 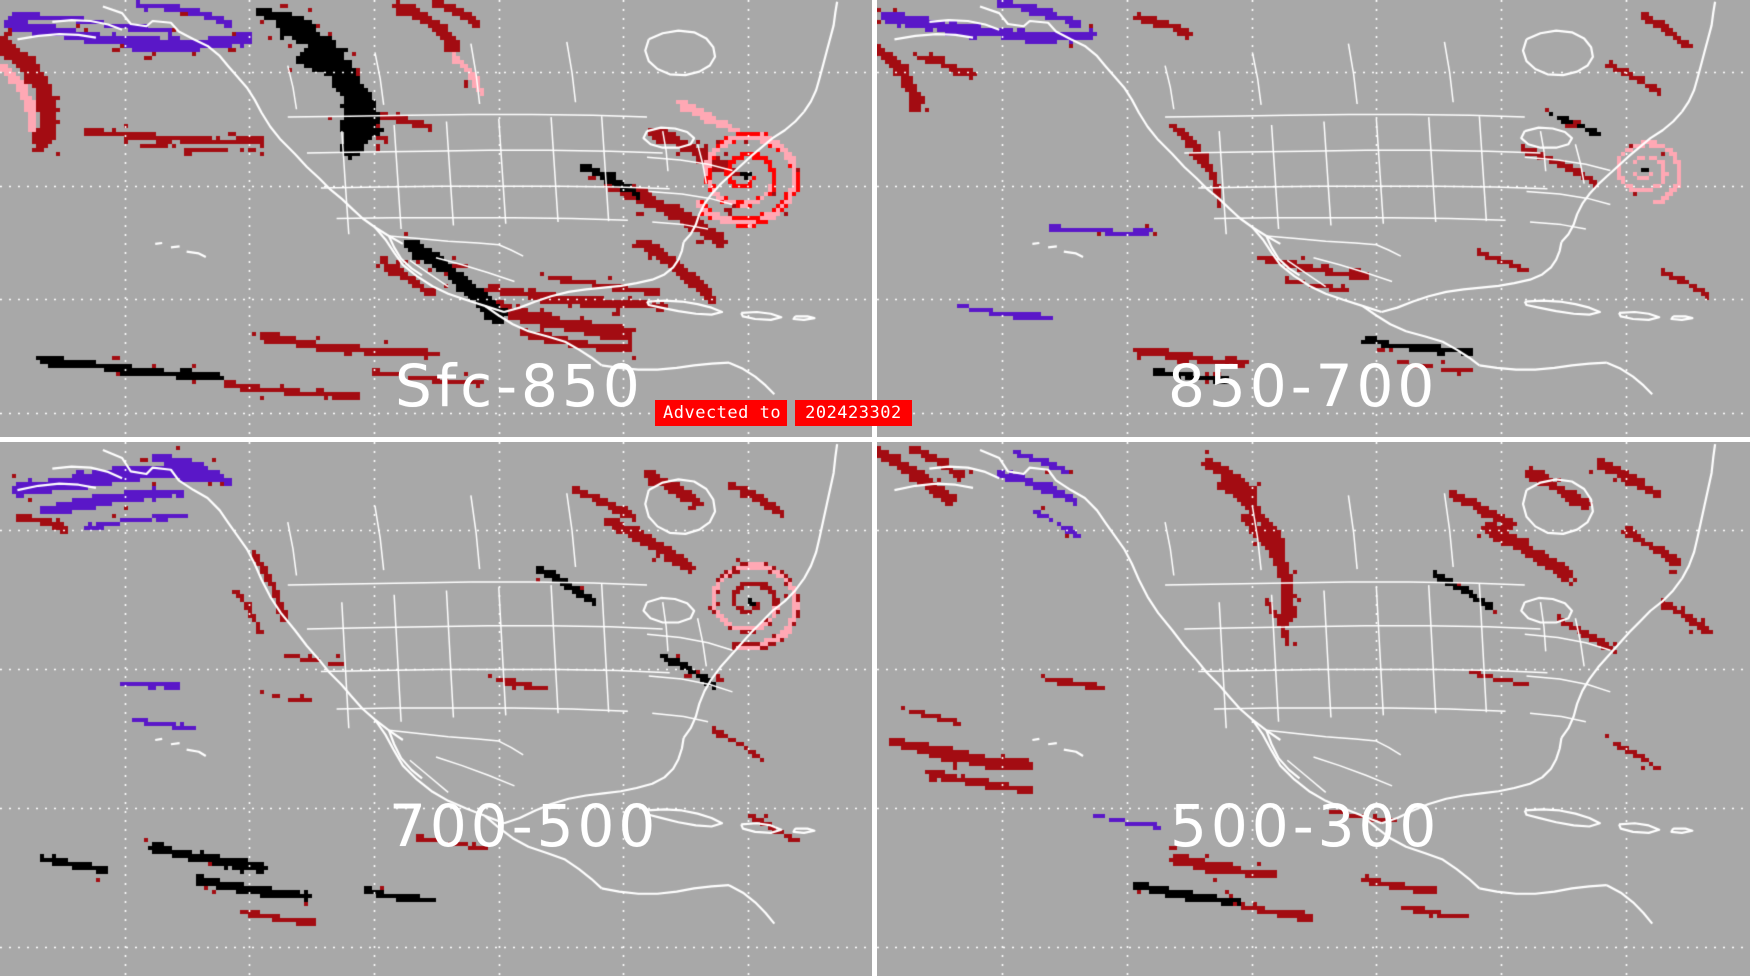 What do you see at coordinates (853, 413) in the screenshot?
I see `advected-to-timestamp: 202423302` at bounding box center [853, 413].